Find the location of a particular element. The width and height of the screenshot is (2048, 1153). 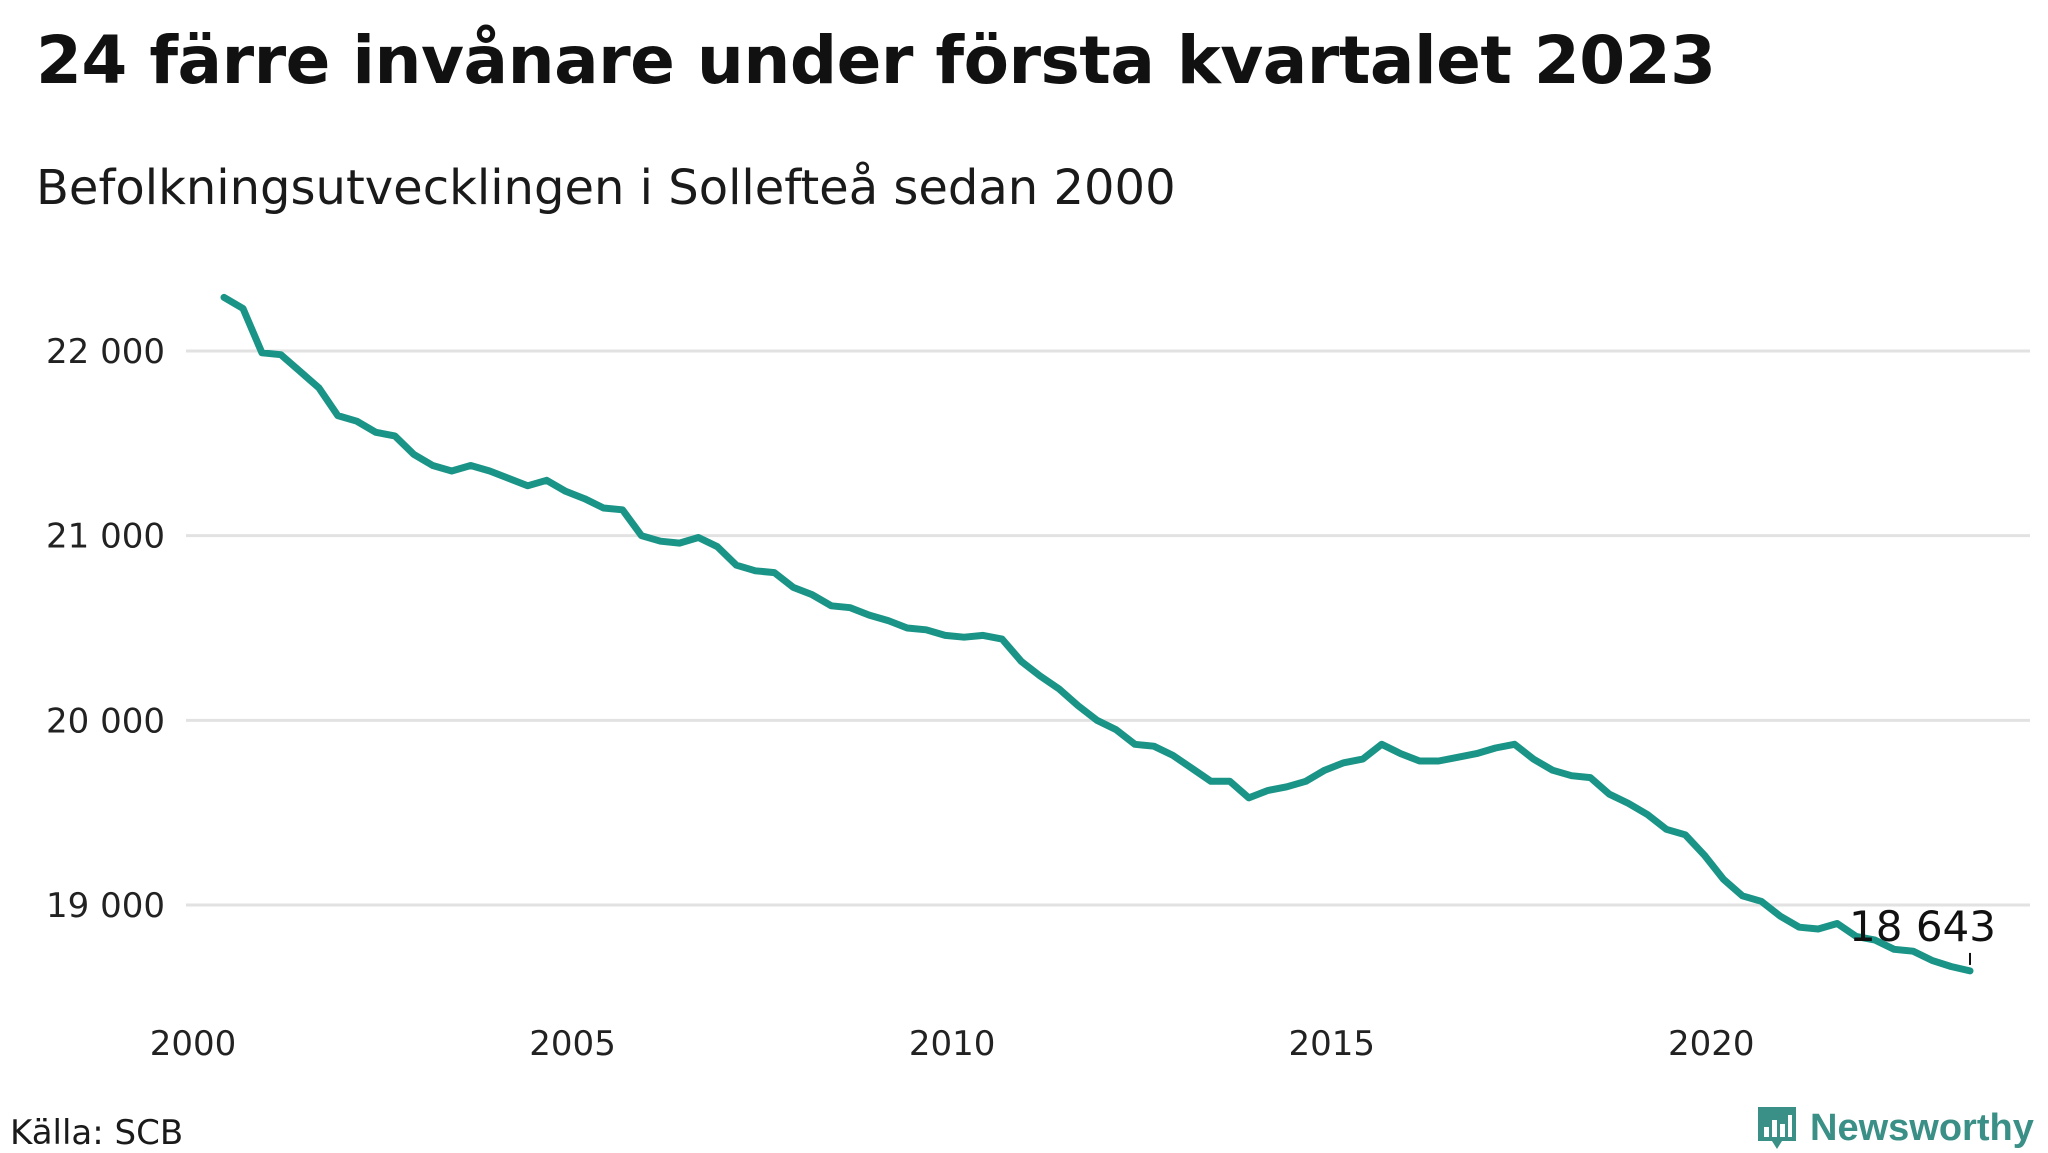

brand-logo: Newsworthy is located at coordinates (1894, 1128).